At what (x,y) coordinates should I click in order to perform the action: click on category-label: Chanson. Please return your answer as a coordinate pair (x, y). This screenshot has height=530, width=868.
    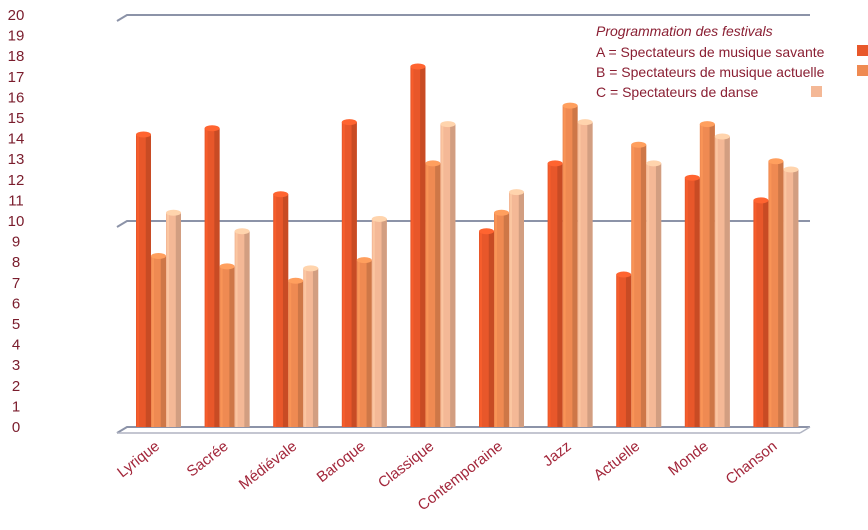
    Looking at the image, I should click on (752, 463).